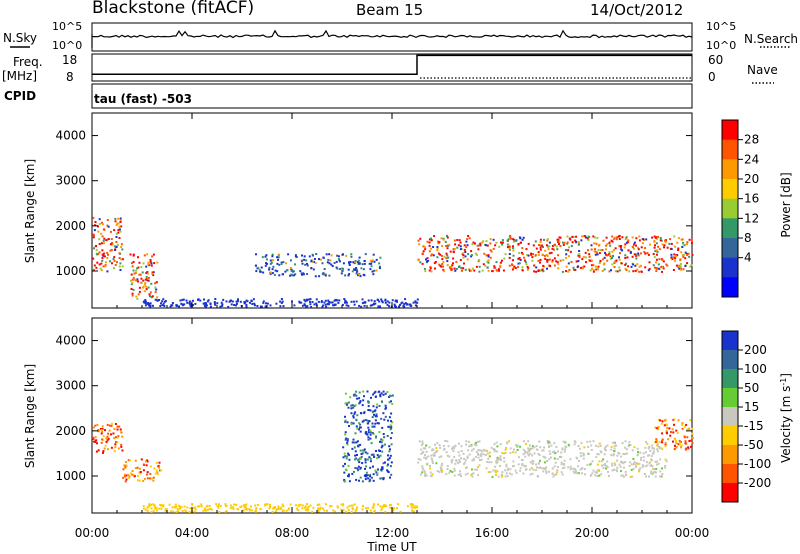 The width and height of the screenshot is (800, 554). Describe the element at coordinates (751, 388) in the screenshot. I see `colorbar-tick-label: 50` at that location.